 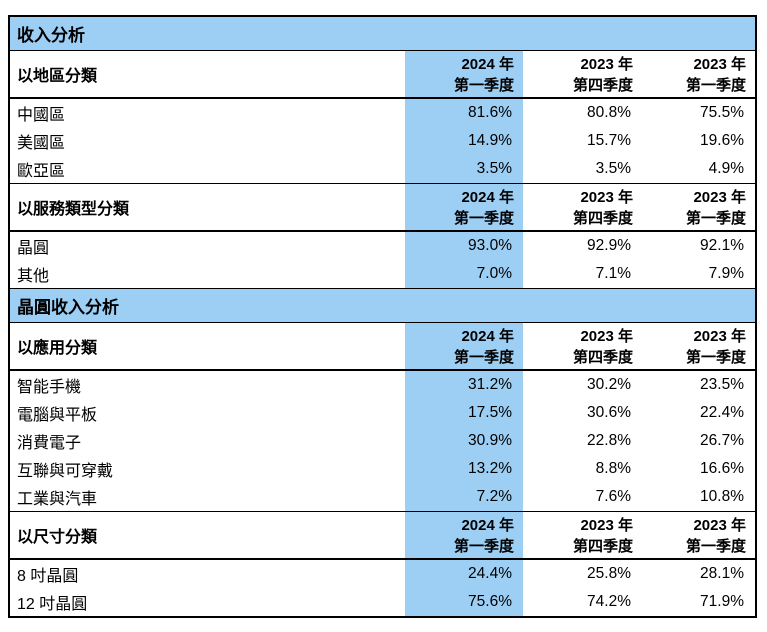 What do you see at coordinates (613, 468) in the screenshot?
I see `value-2023-q4: 8.8%` at bounding box center [613, 468].